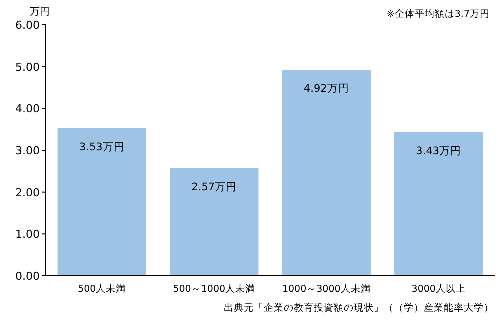 This screenshot has width=500, height=320. Describe the element at coordinates (102, 289) in the screenshot. I see `x-tick-label: 500人未満` at that location.